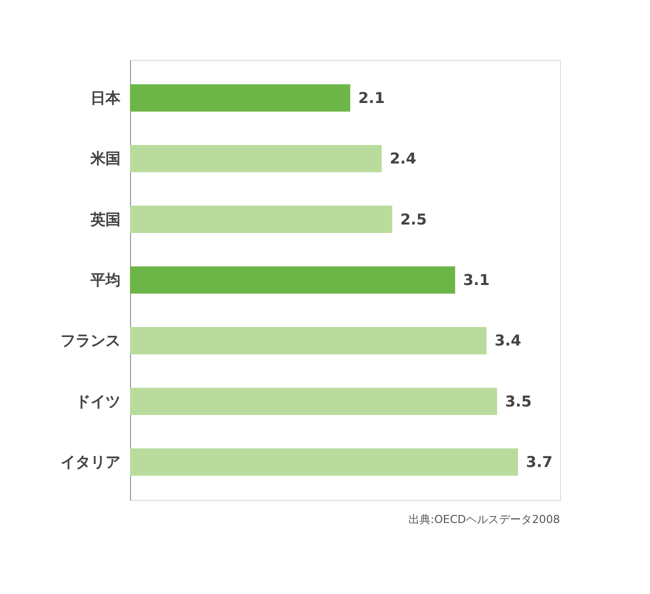 This screenshot has width=650, height=594. I want to click on data-label: 2.5, so click(413, 219).